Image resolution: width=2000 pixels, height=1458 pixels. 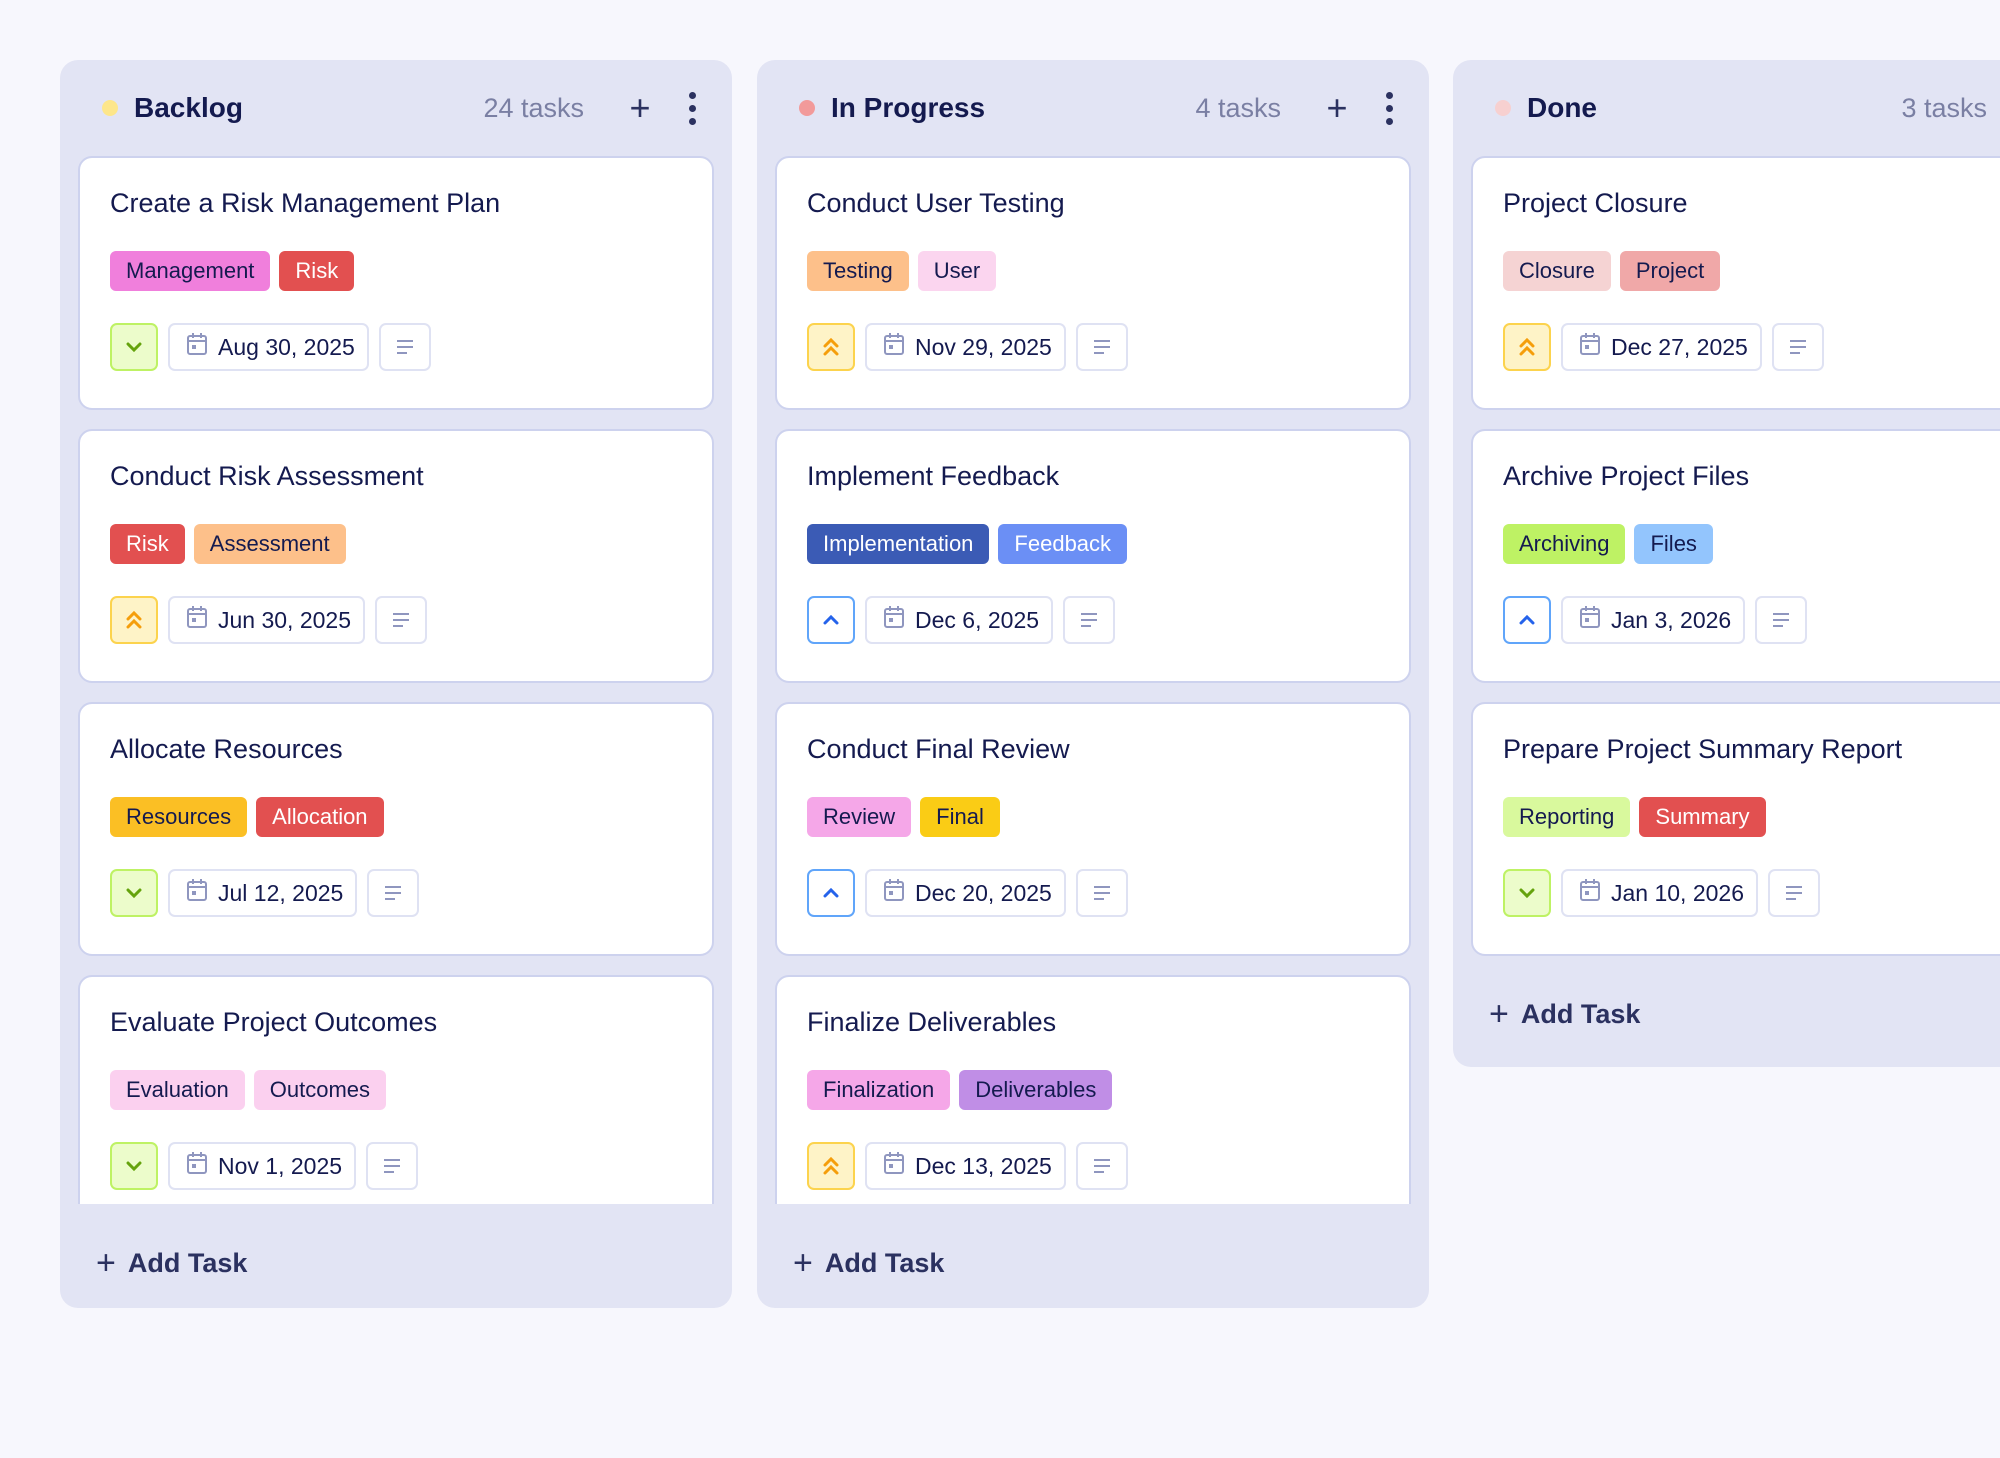 I want to click on tag-list: Implementation Feedback, so click(x=1093, y=544).